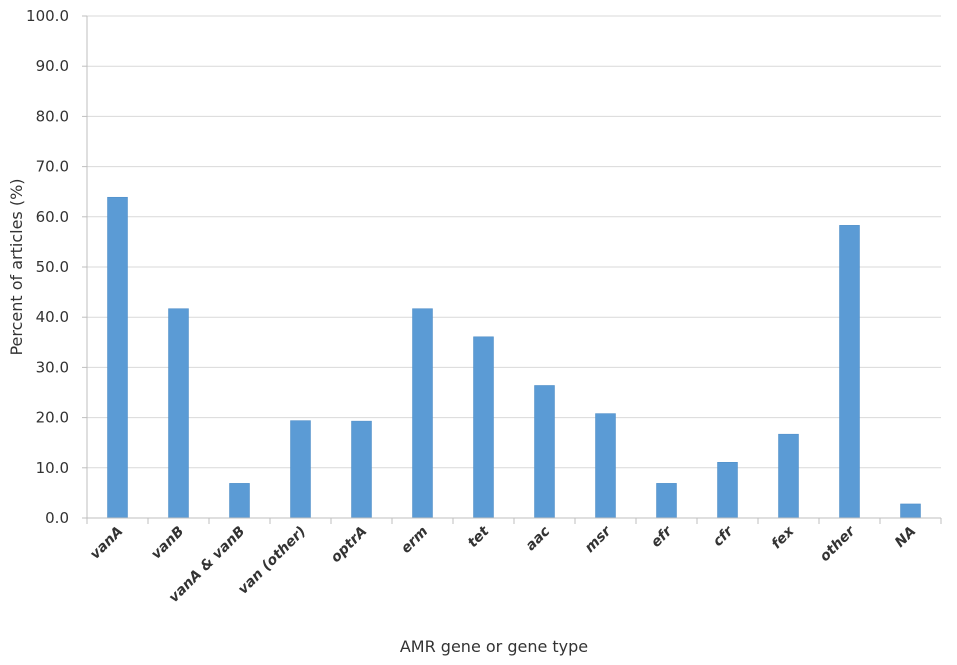 This screenshot has height=665, width=957. I want to click on y-tick-label: 80.0, so click(52, 116).